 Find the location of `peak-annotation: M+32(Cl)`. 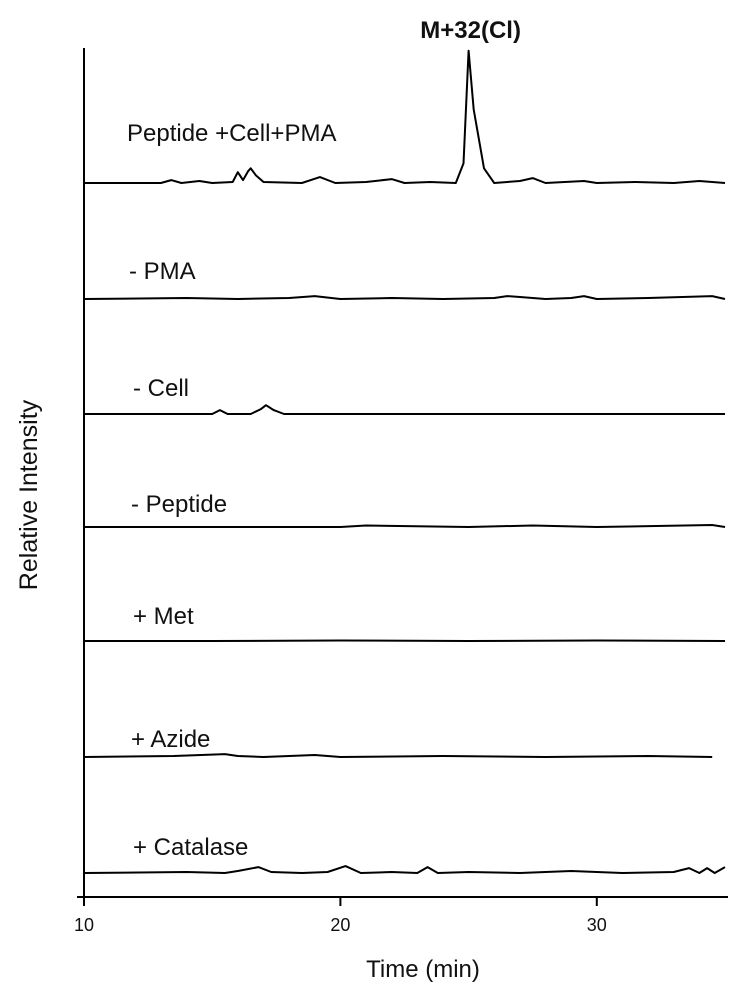

peak-annotation: M+32(Cl) is located at coordinates (470, 30).